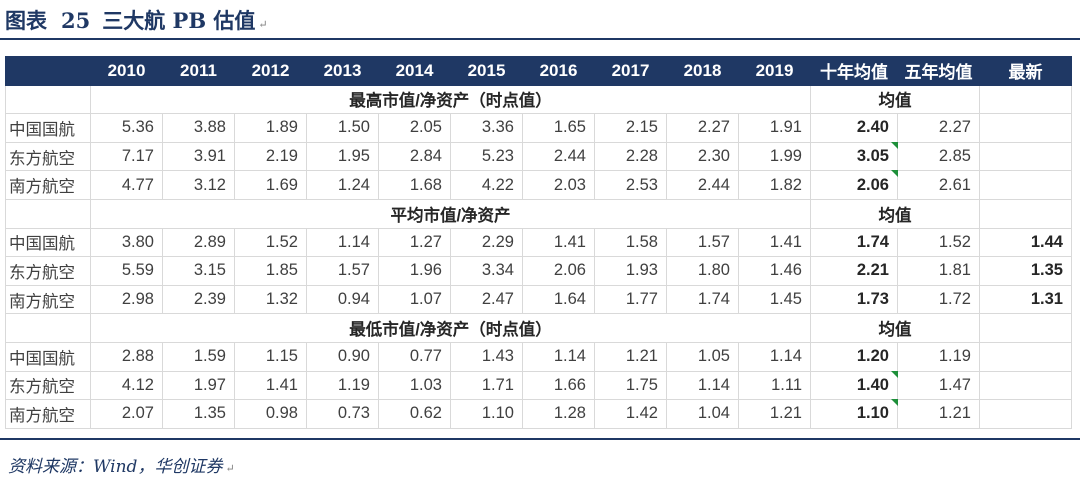  Describe the element at coordinates (270, 299) in the screenshot. I see `year-value-cell: 1.32` at that location.